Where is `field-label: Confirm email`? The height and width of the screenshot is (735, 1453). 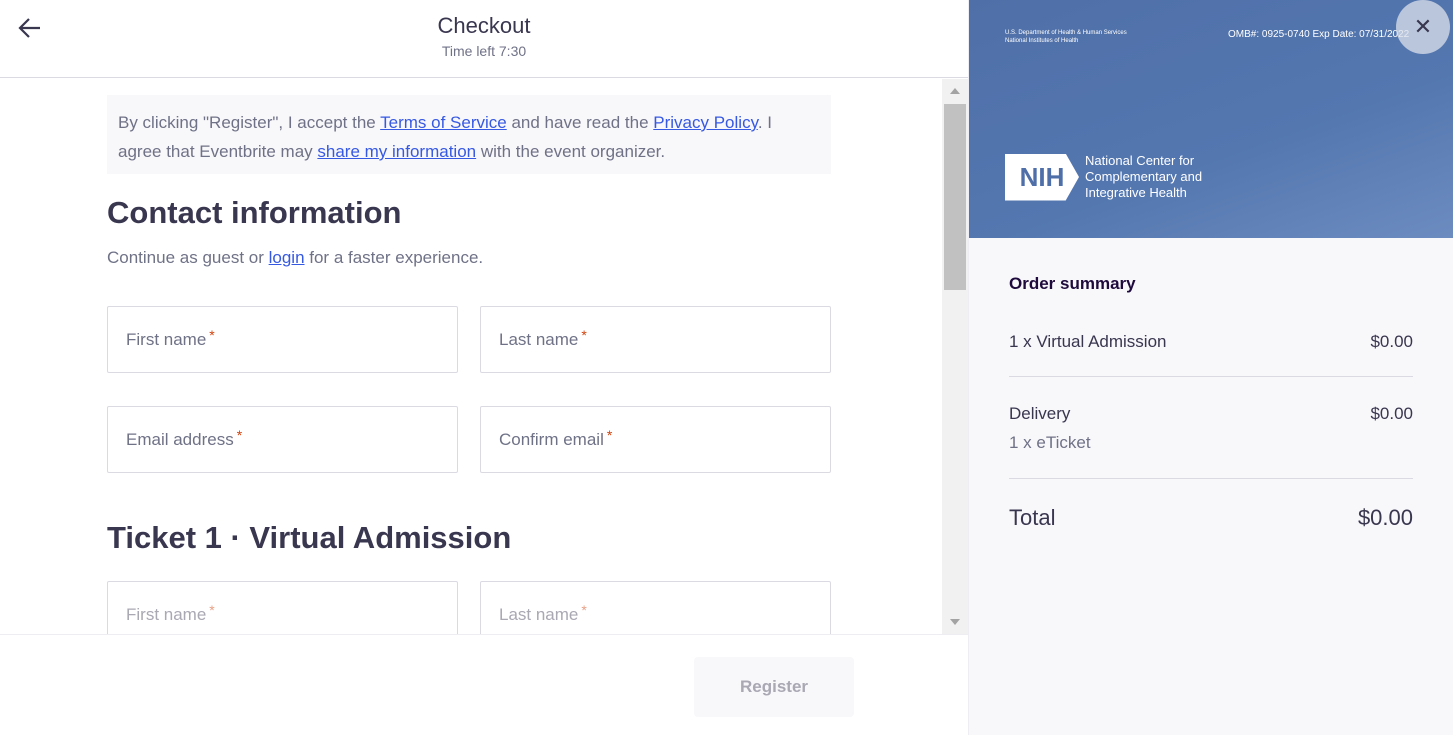 field-label: Confirm email is located at coordinates (551, 439).